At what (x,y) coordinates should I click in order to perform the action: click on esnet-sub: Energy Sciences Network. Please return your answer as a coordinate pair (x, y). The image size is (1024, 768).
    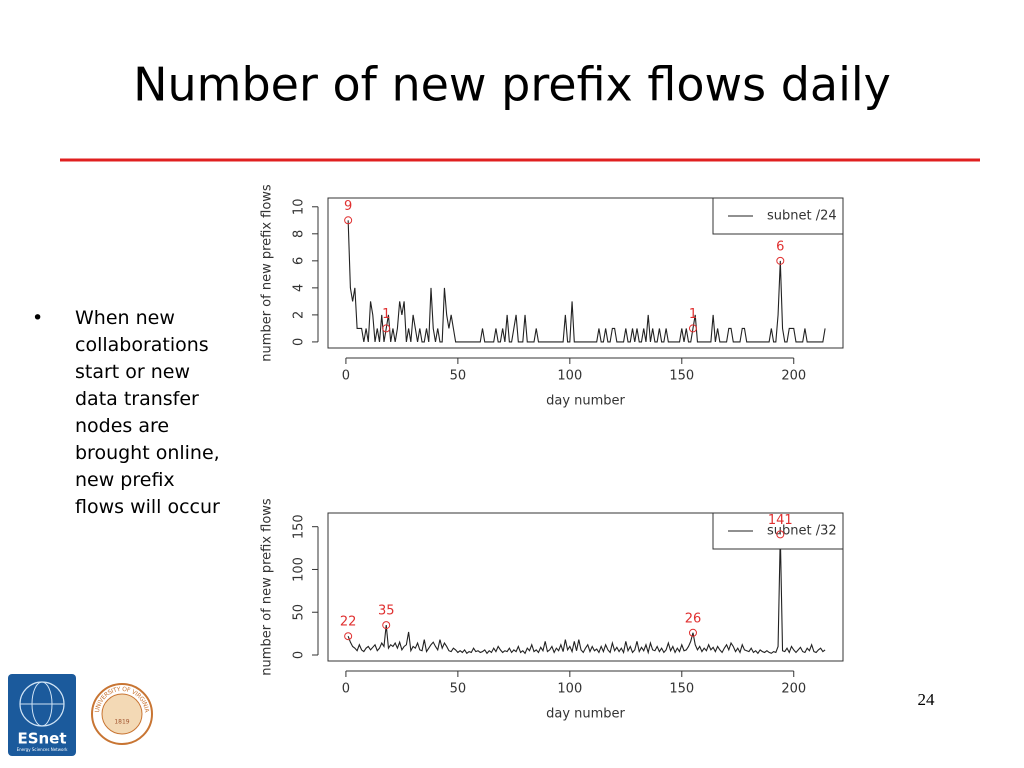
    Looking at the image, I should click on (43, 749).